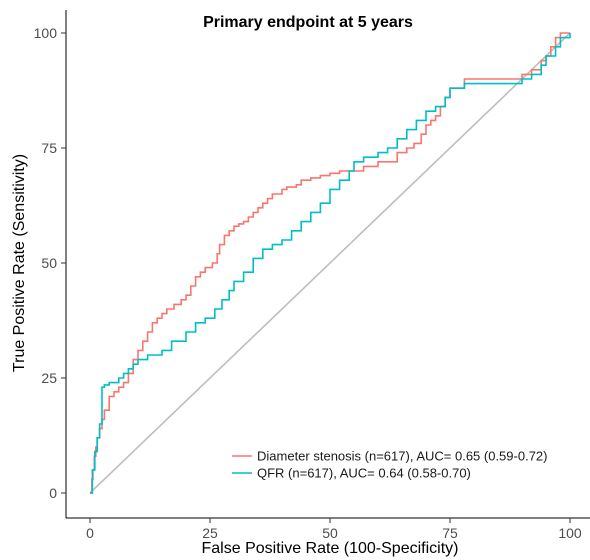 Image resolution: width=590 pixels, height=560 pixels. What do you see at coordinates (308, 22) in the screenshot?
I see `chart-title: Primary endpoint at 5 years` at bounding box center [308, 22].